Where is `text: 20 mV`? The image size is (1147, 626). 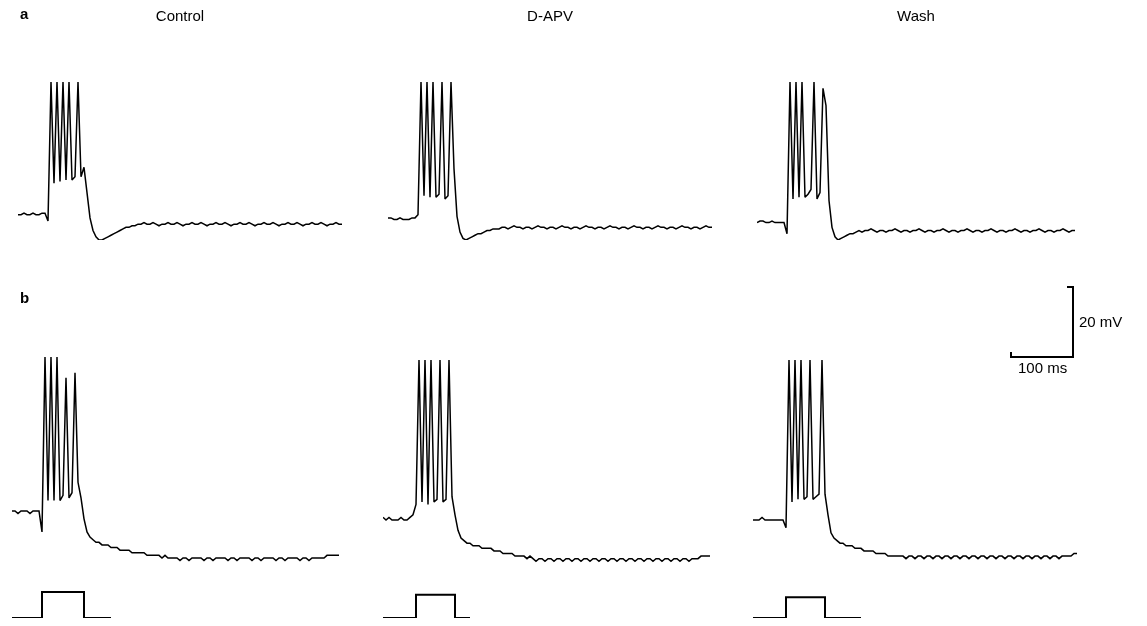 text: 20 mV is located at coordinates (1101, 321).